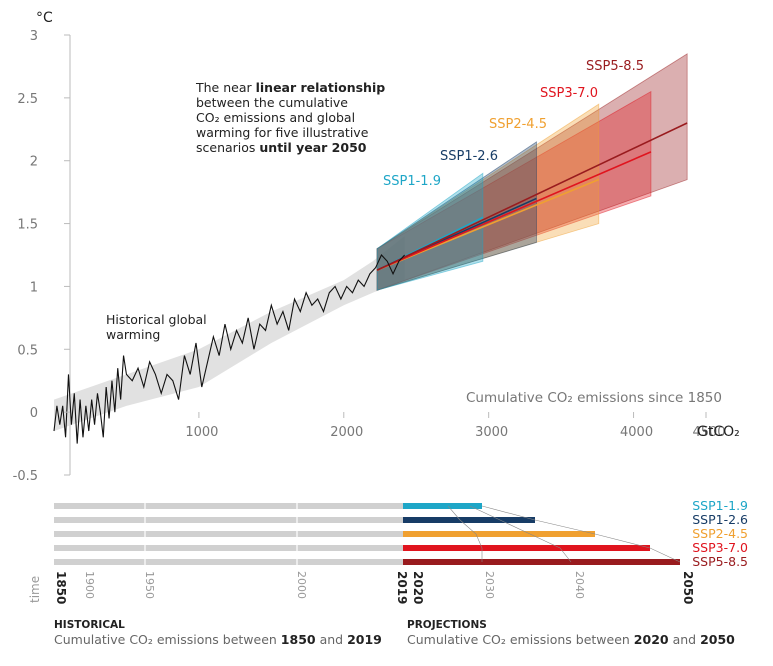 This screenshot has width=773, height=666. I want to click on y-tick-label: 1.5, so click(27, 225).